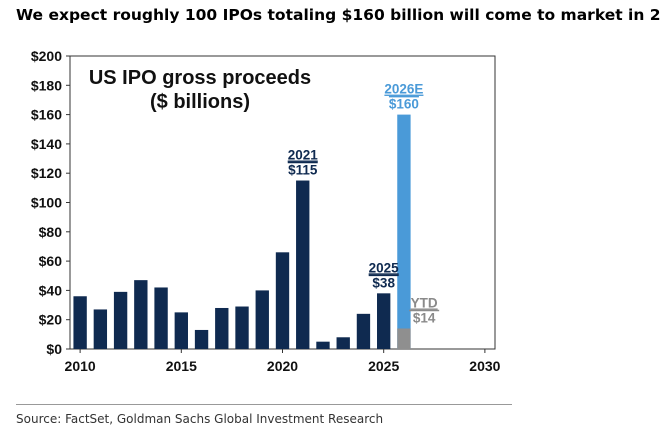 This screenshot has width=660, height=448. Describe the element at coordinates (484, 366) in the screenshot. I see `x-tick-label: 2030` at that location.